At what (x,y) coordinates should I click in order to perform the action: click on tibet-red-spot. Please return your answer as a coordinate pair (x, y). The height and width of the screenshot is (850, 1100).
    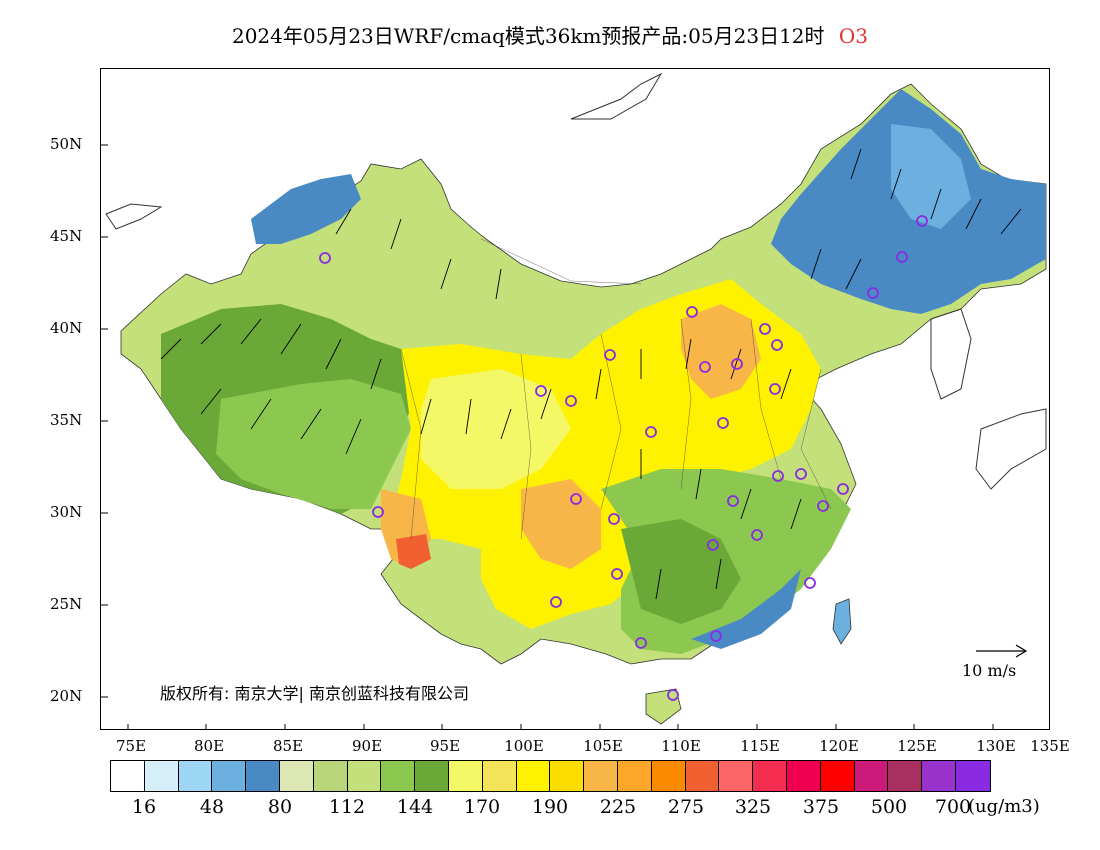
    Looking at the image, I should click on (413, 551).